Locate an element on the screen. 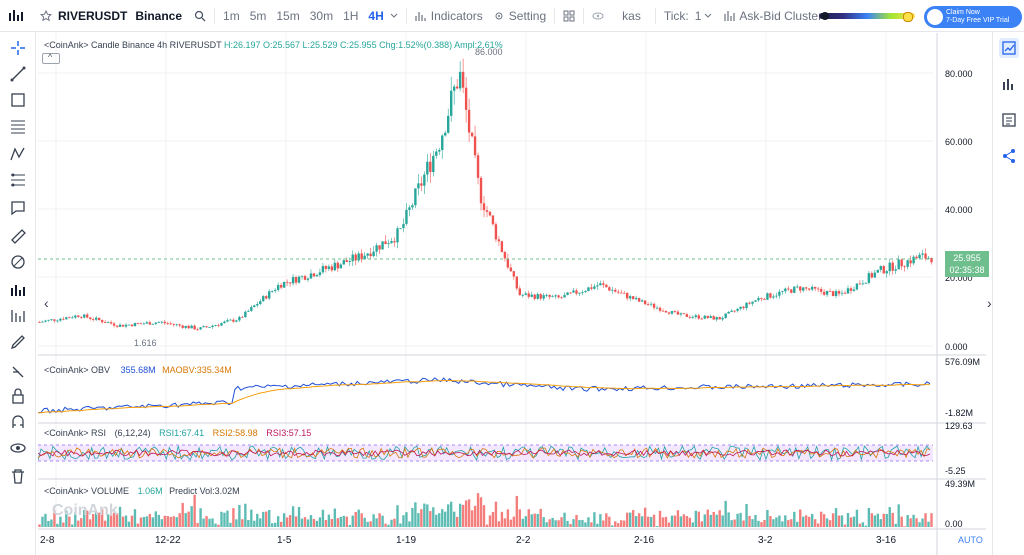 Image resolution: width=1024 pixels, height=555 pixels. setting-button: Setting is located at coordinates (519, 16).